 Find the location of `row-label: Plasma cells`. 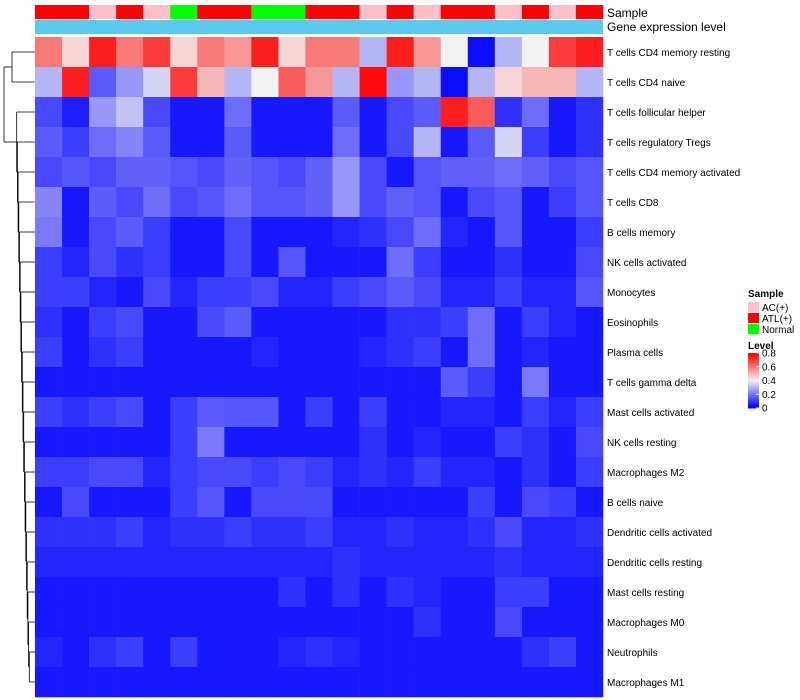

row-label: Plasma cells is located at coordinates (635, 353).